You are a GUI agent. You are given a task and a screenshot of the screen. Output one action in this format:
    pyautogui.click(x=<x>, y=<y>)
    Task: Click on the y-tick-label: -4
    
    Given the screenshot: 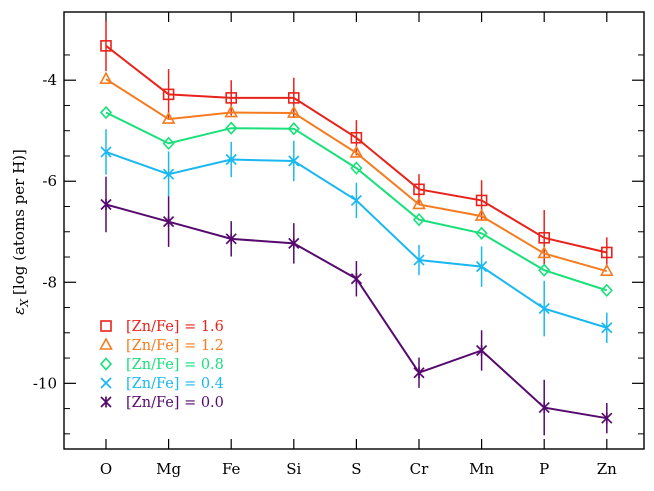 What is the action you would take?
    pyautogui.click(x=49, y=80)
    